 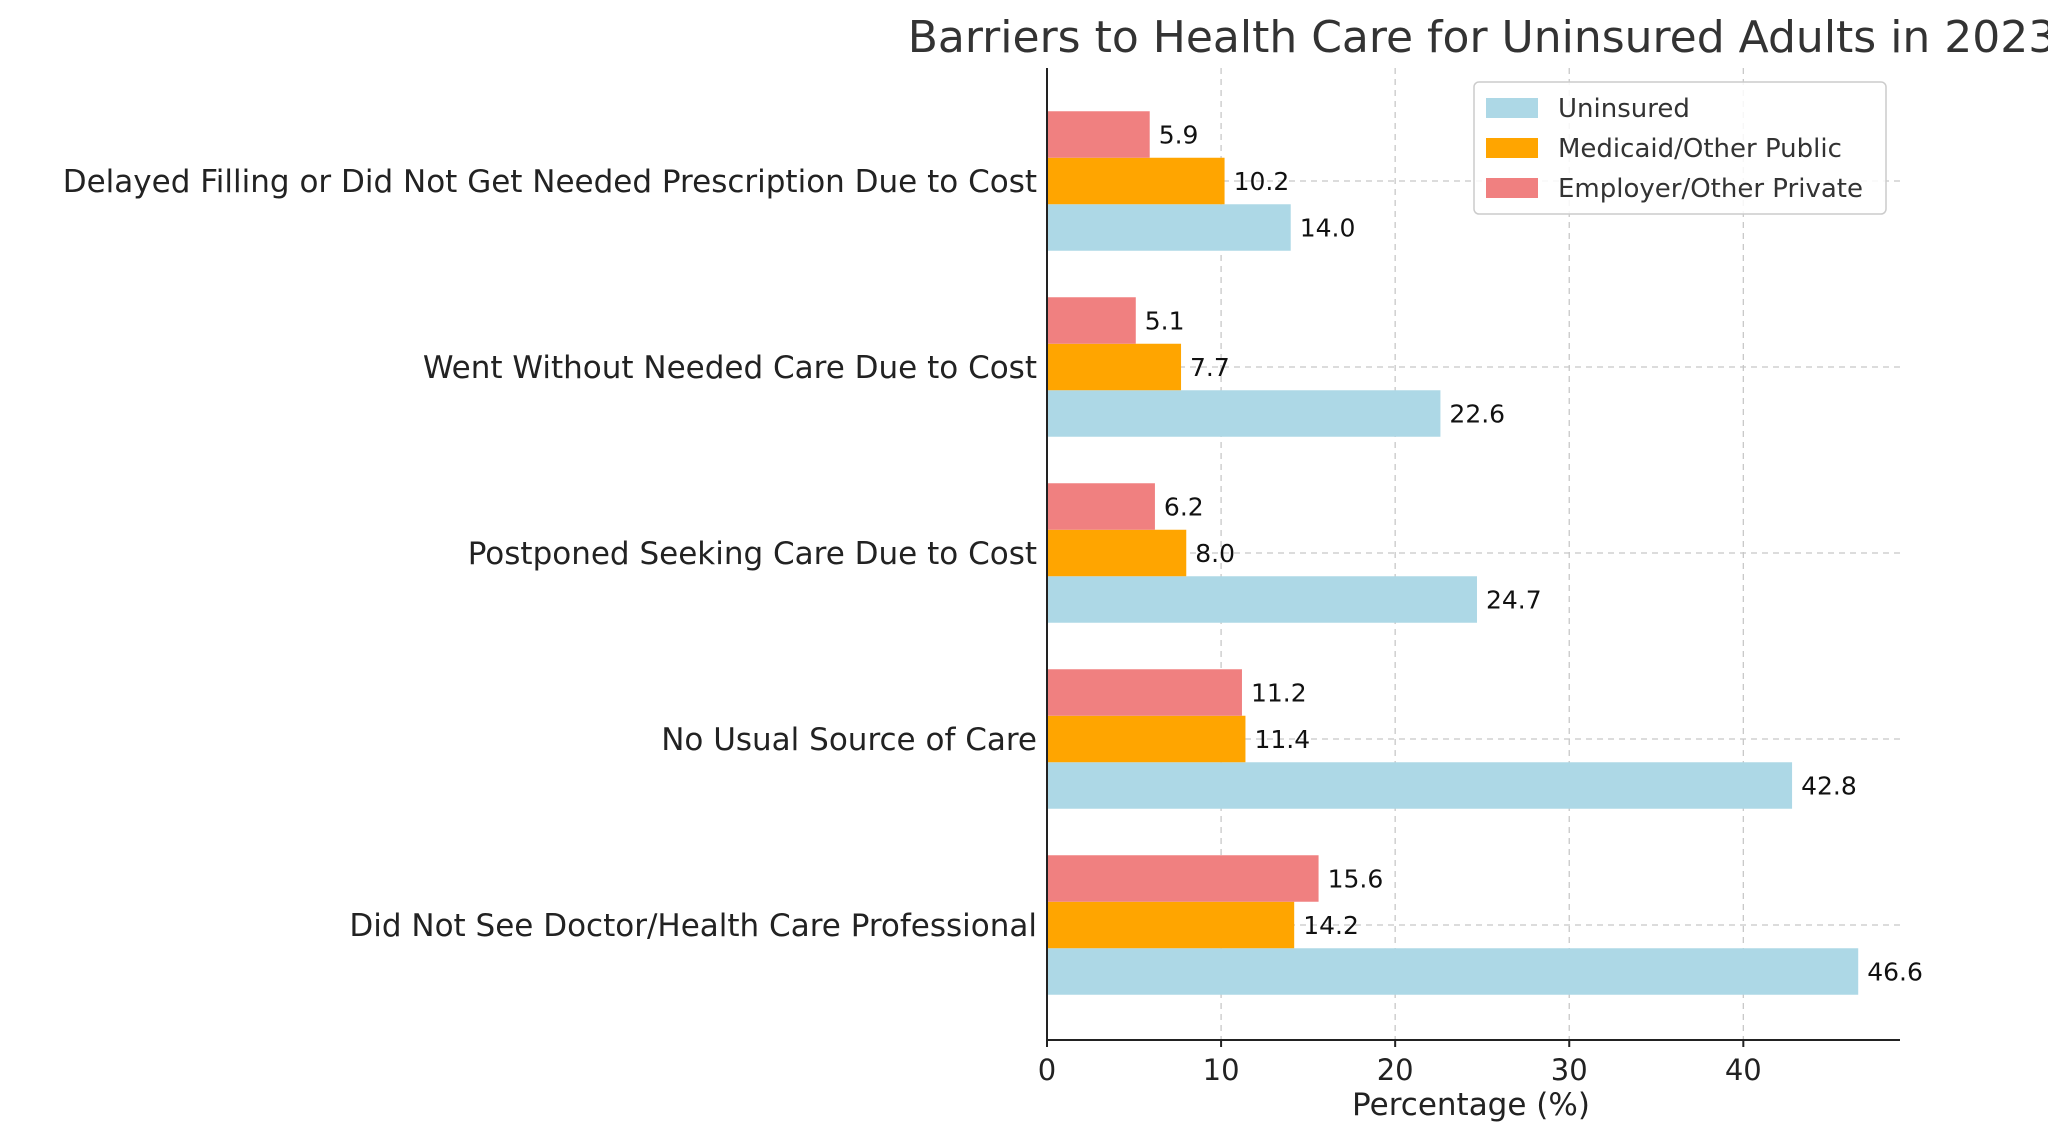 I want to click on value-label: 22.6, so click(x=1477, y=414).